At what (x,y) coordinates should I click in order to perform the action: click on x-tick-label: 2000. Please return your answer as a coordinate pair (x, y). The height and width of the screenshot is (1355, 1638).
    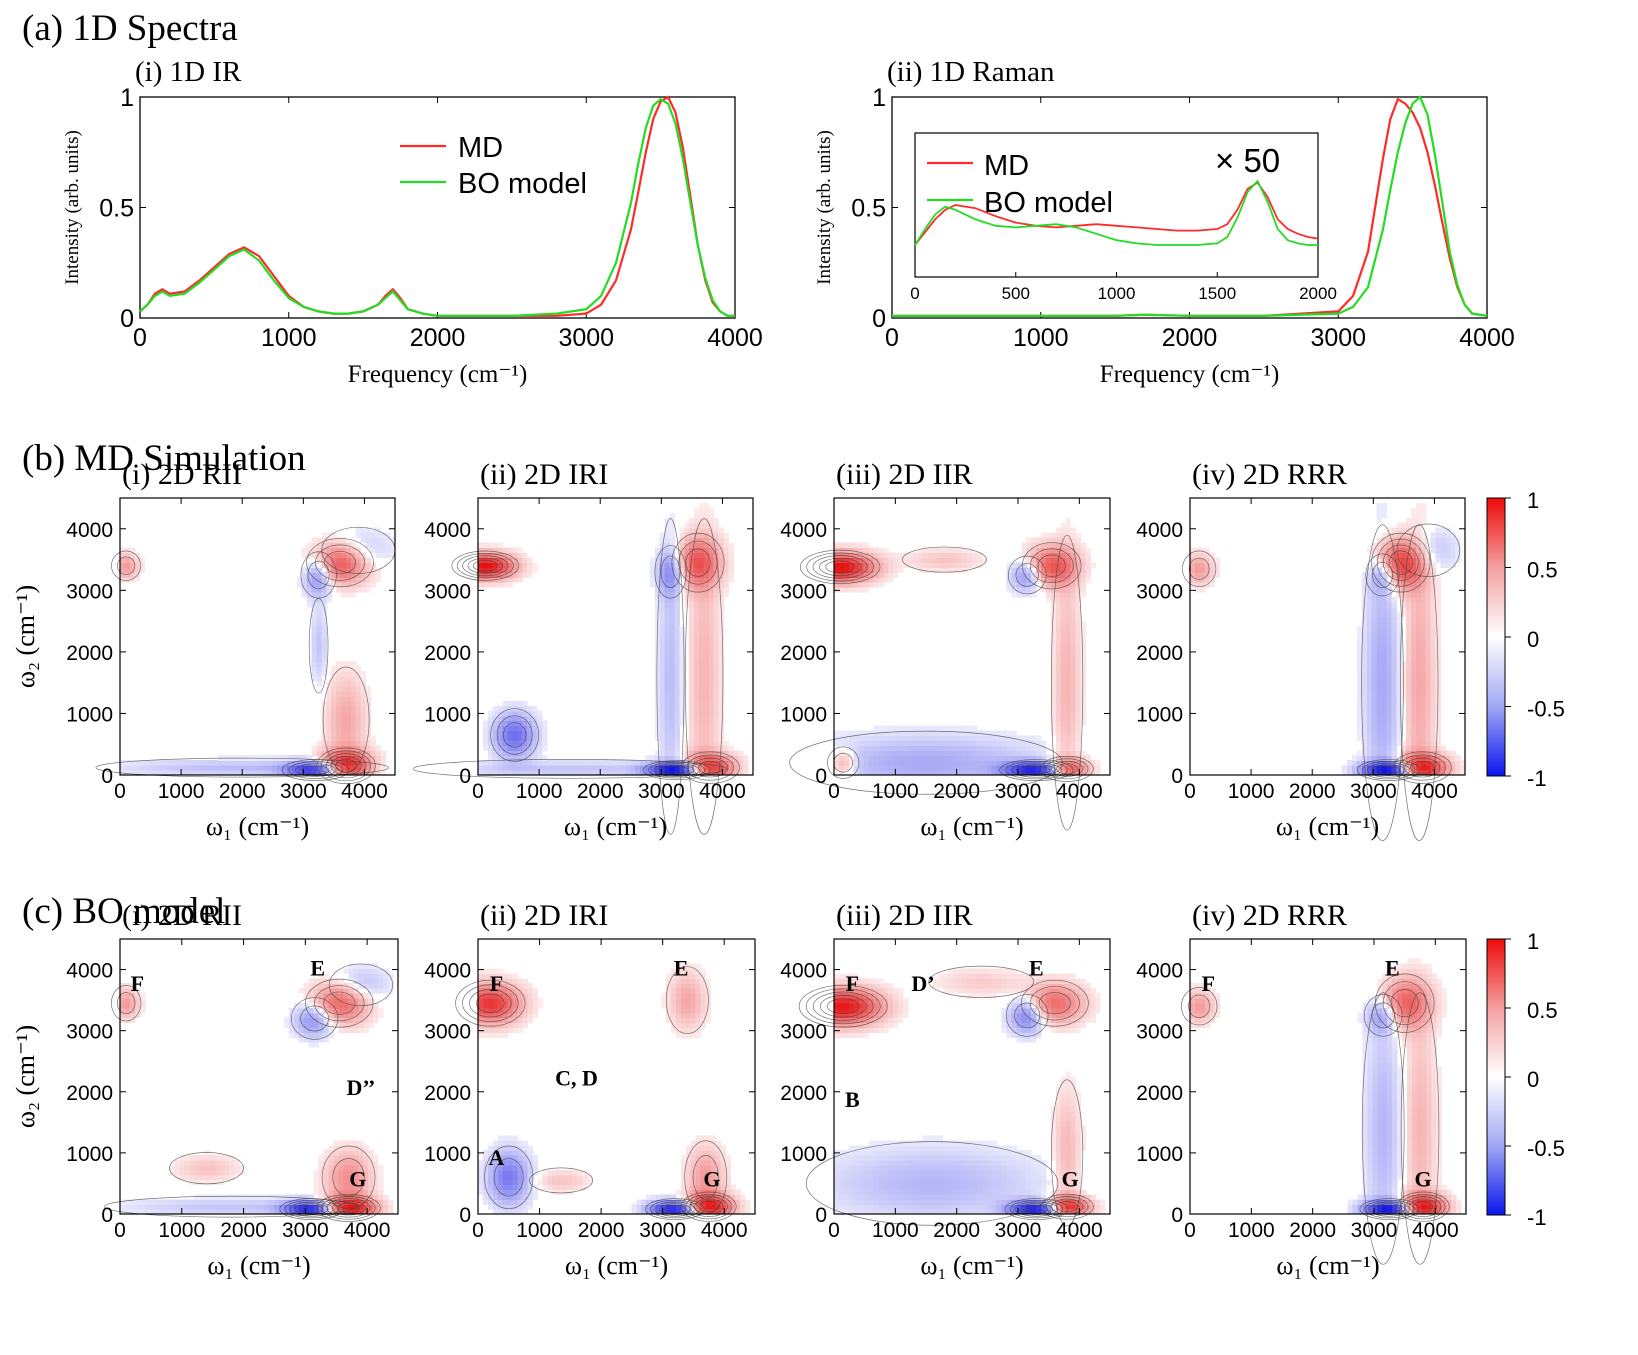
    Looking at the image, I should click on (438, 338).